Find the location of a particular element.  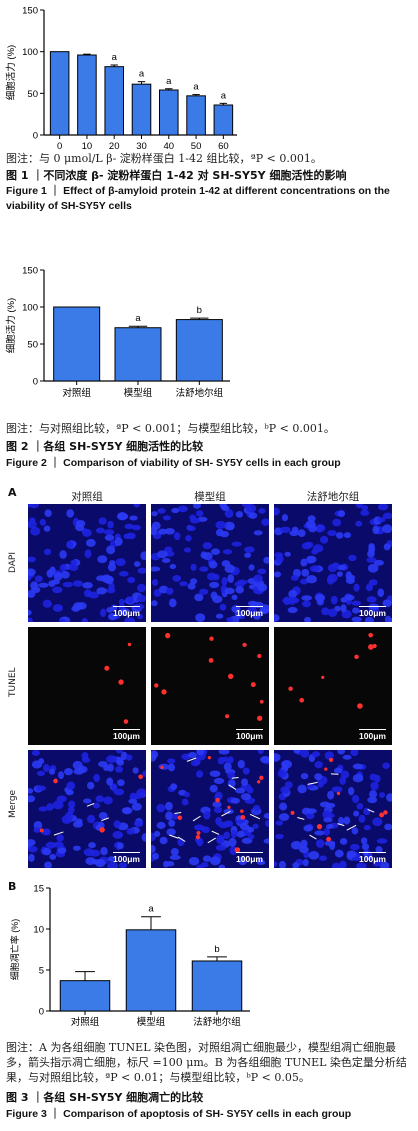

bar is located at coordinates (114, 101).